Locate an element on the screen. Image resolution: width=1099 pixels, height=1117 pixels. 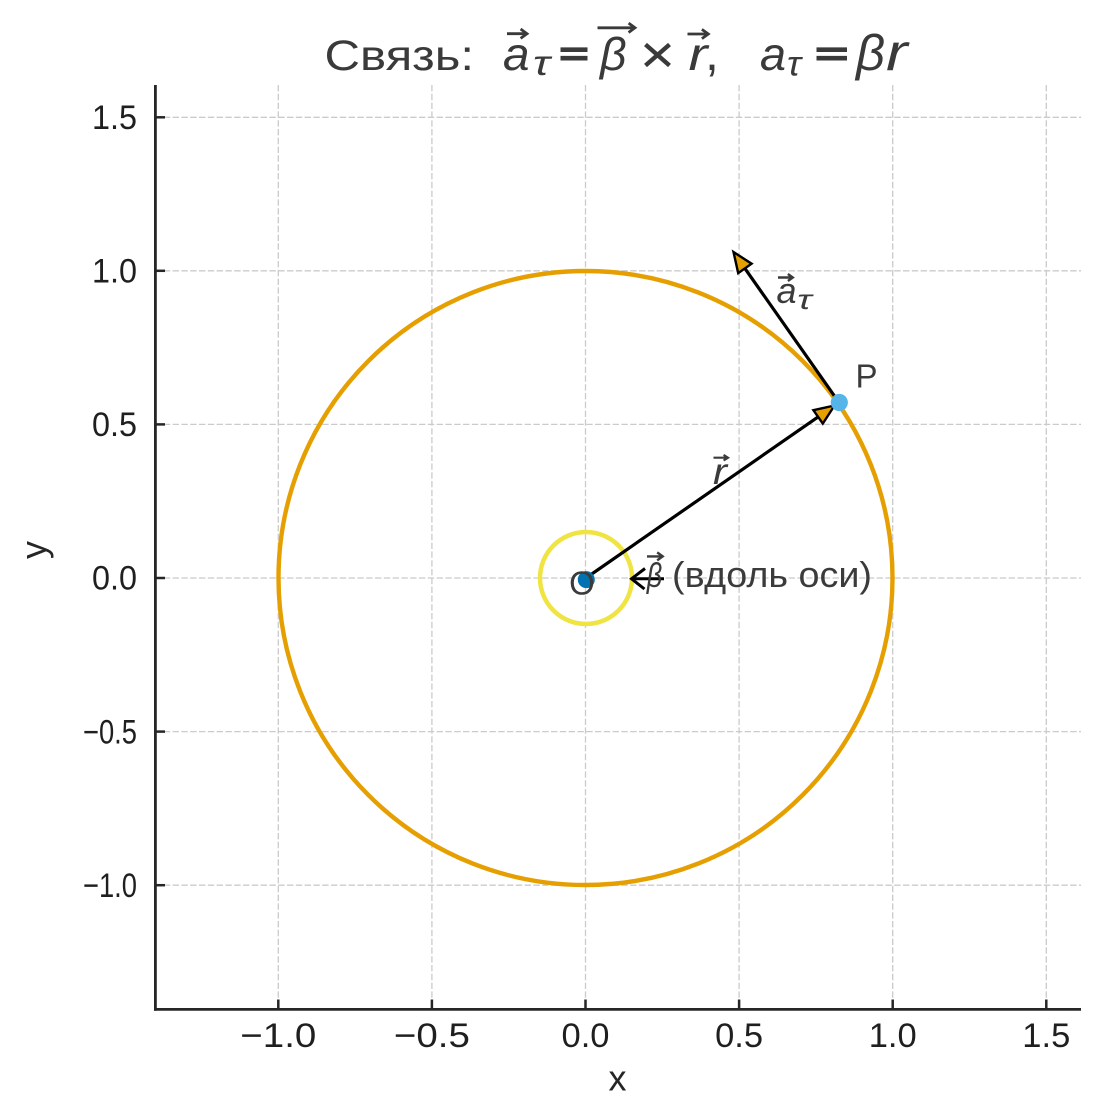
svg-text: P is located at coordinates (867, 375).